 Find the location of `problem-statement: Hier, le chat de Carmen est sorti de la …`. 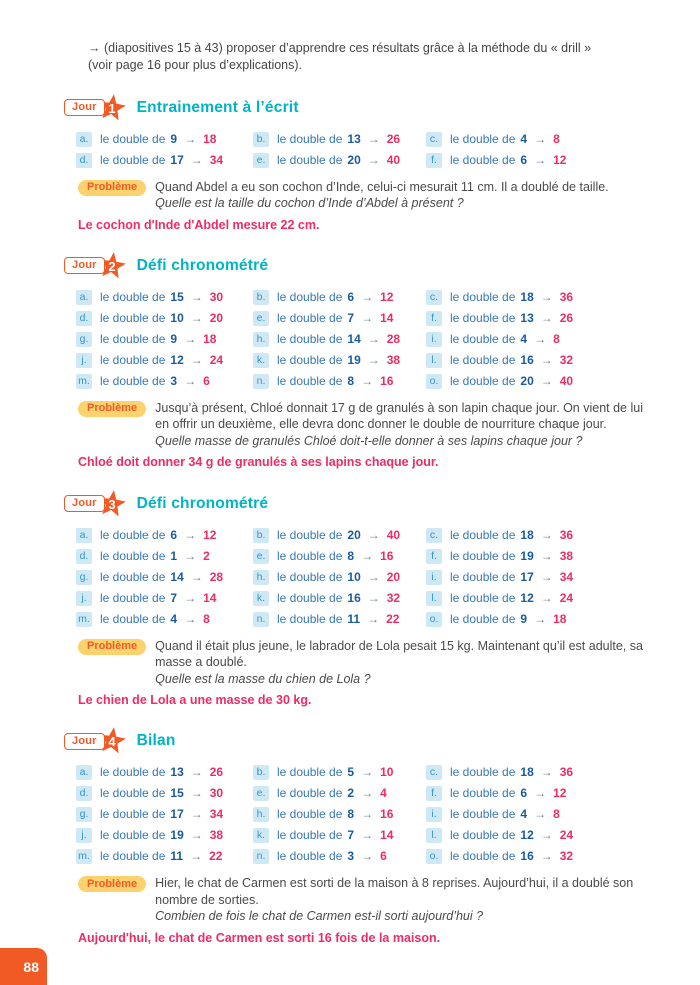

problem-statement: Hier, le chat de Carmen est sorti de la … is located at coordinates (394, 891).